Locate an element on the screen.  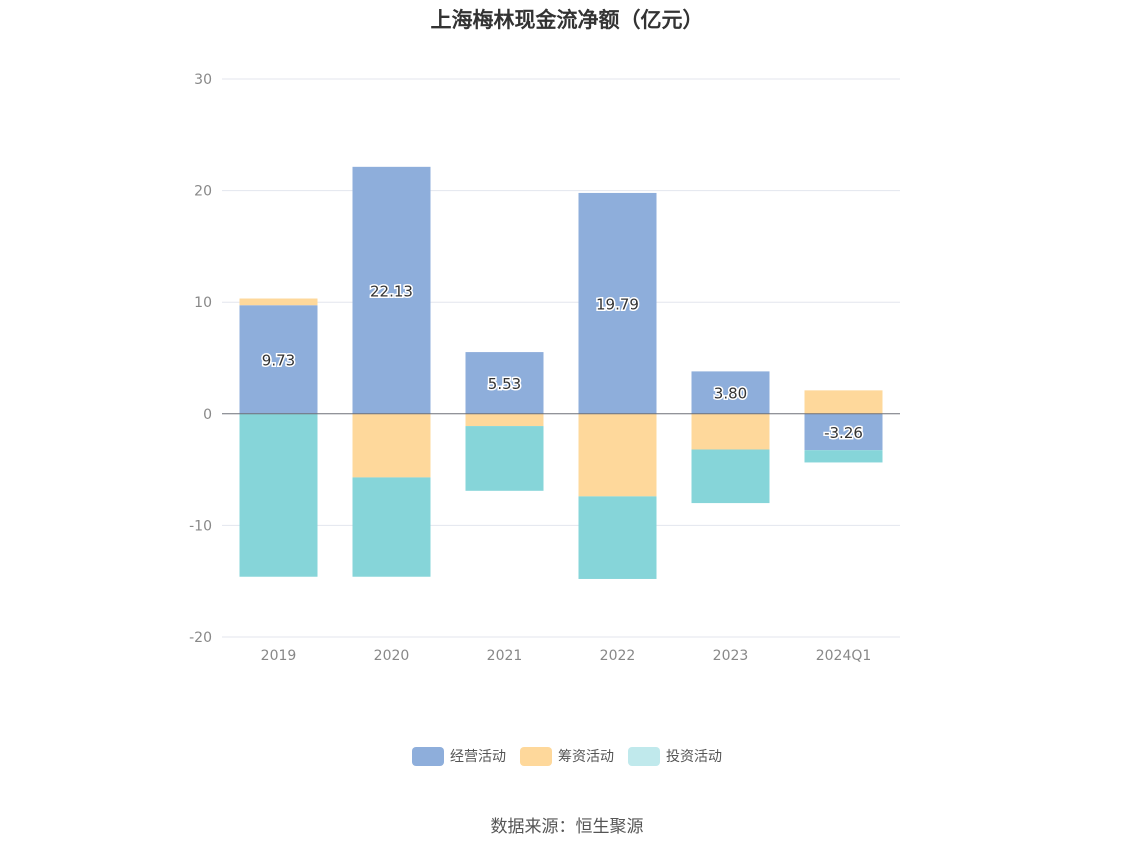
legend-label: 投资活动 is located at coordinates (694, 757).